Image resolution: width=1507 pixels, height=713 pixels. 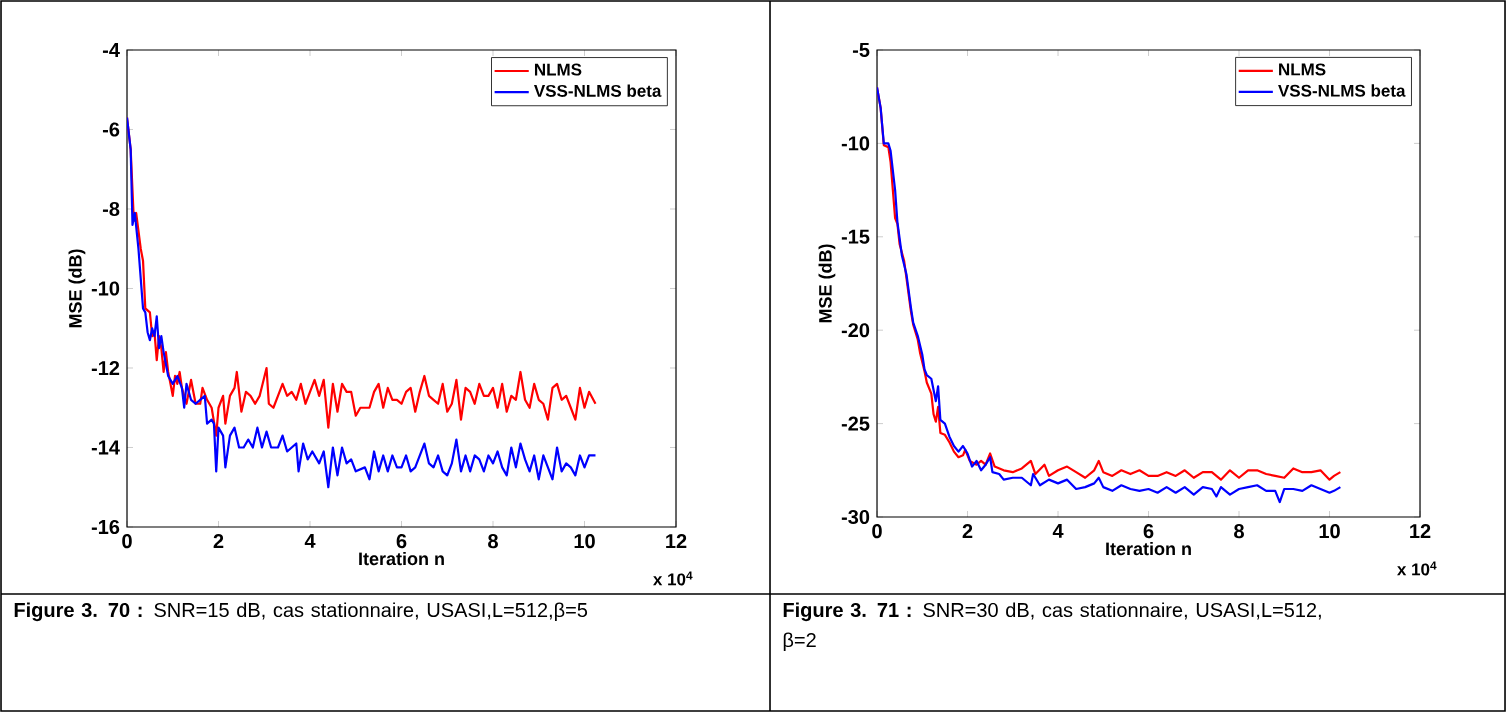 I want to click on y-tick-label: -5, so click(x=861, y=50).